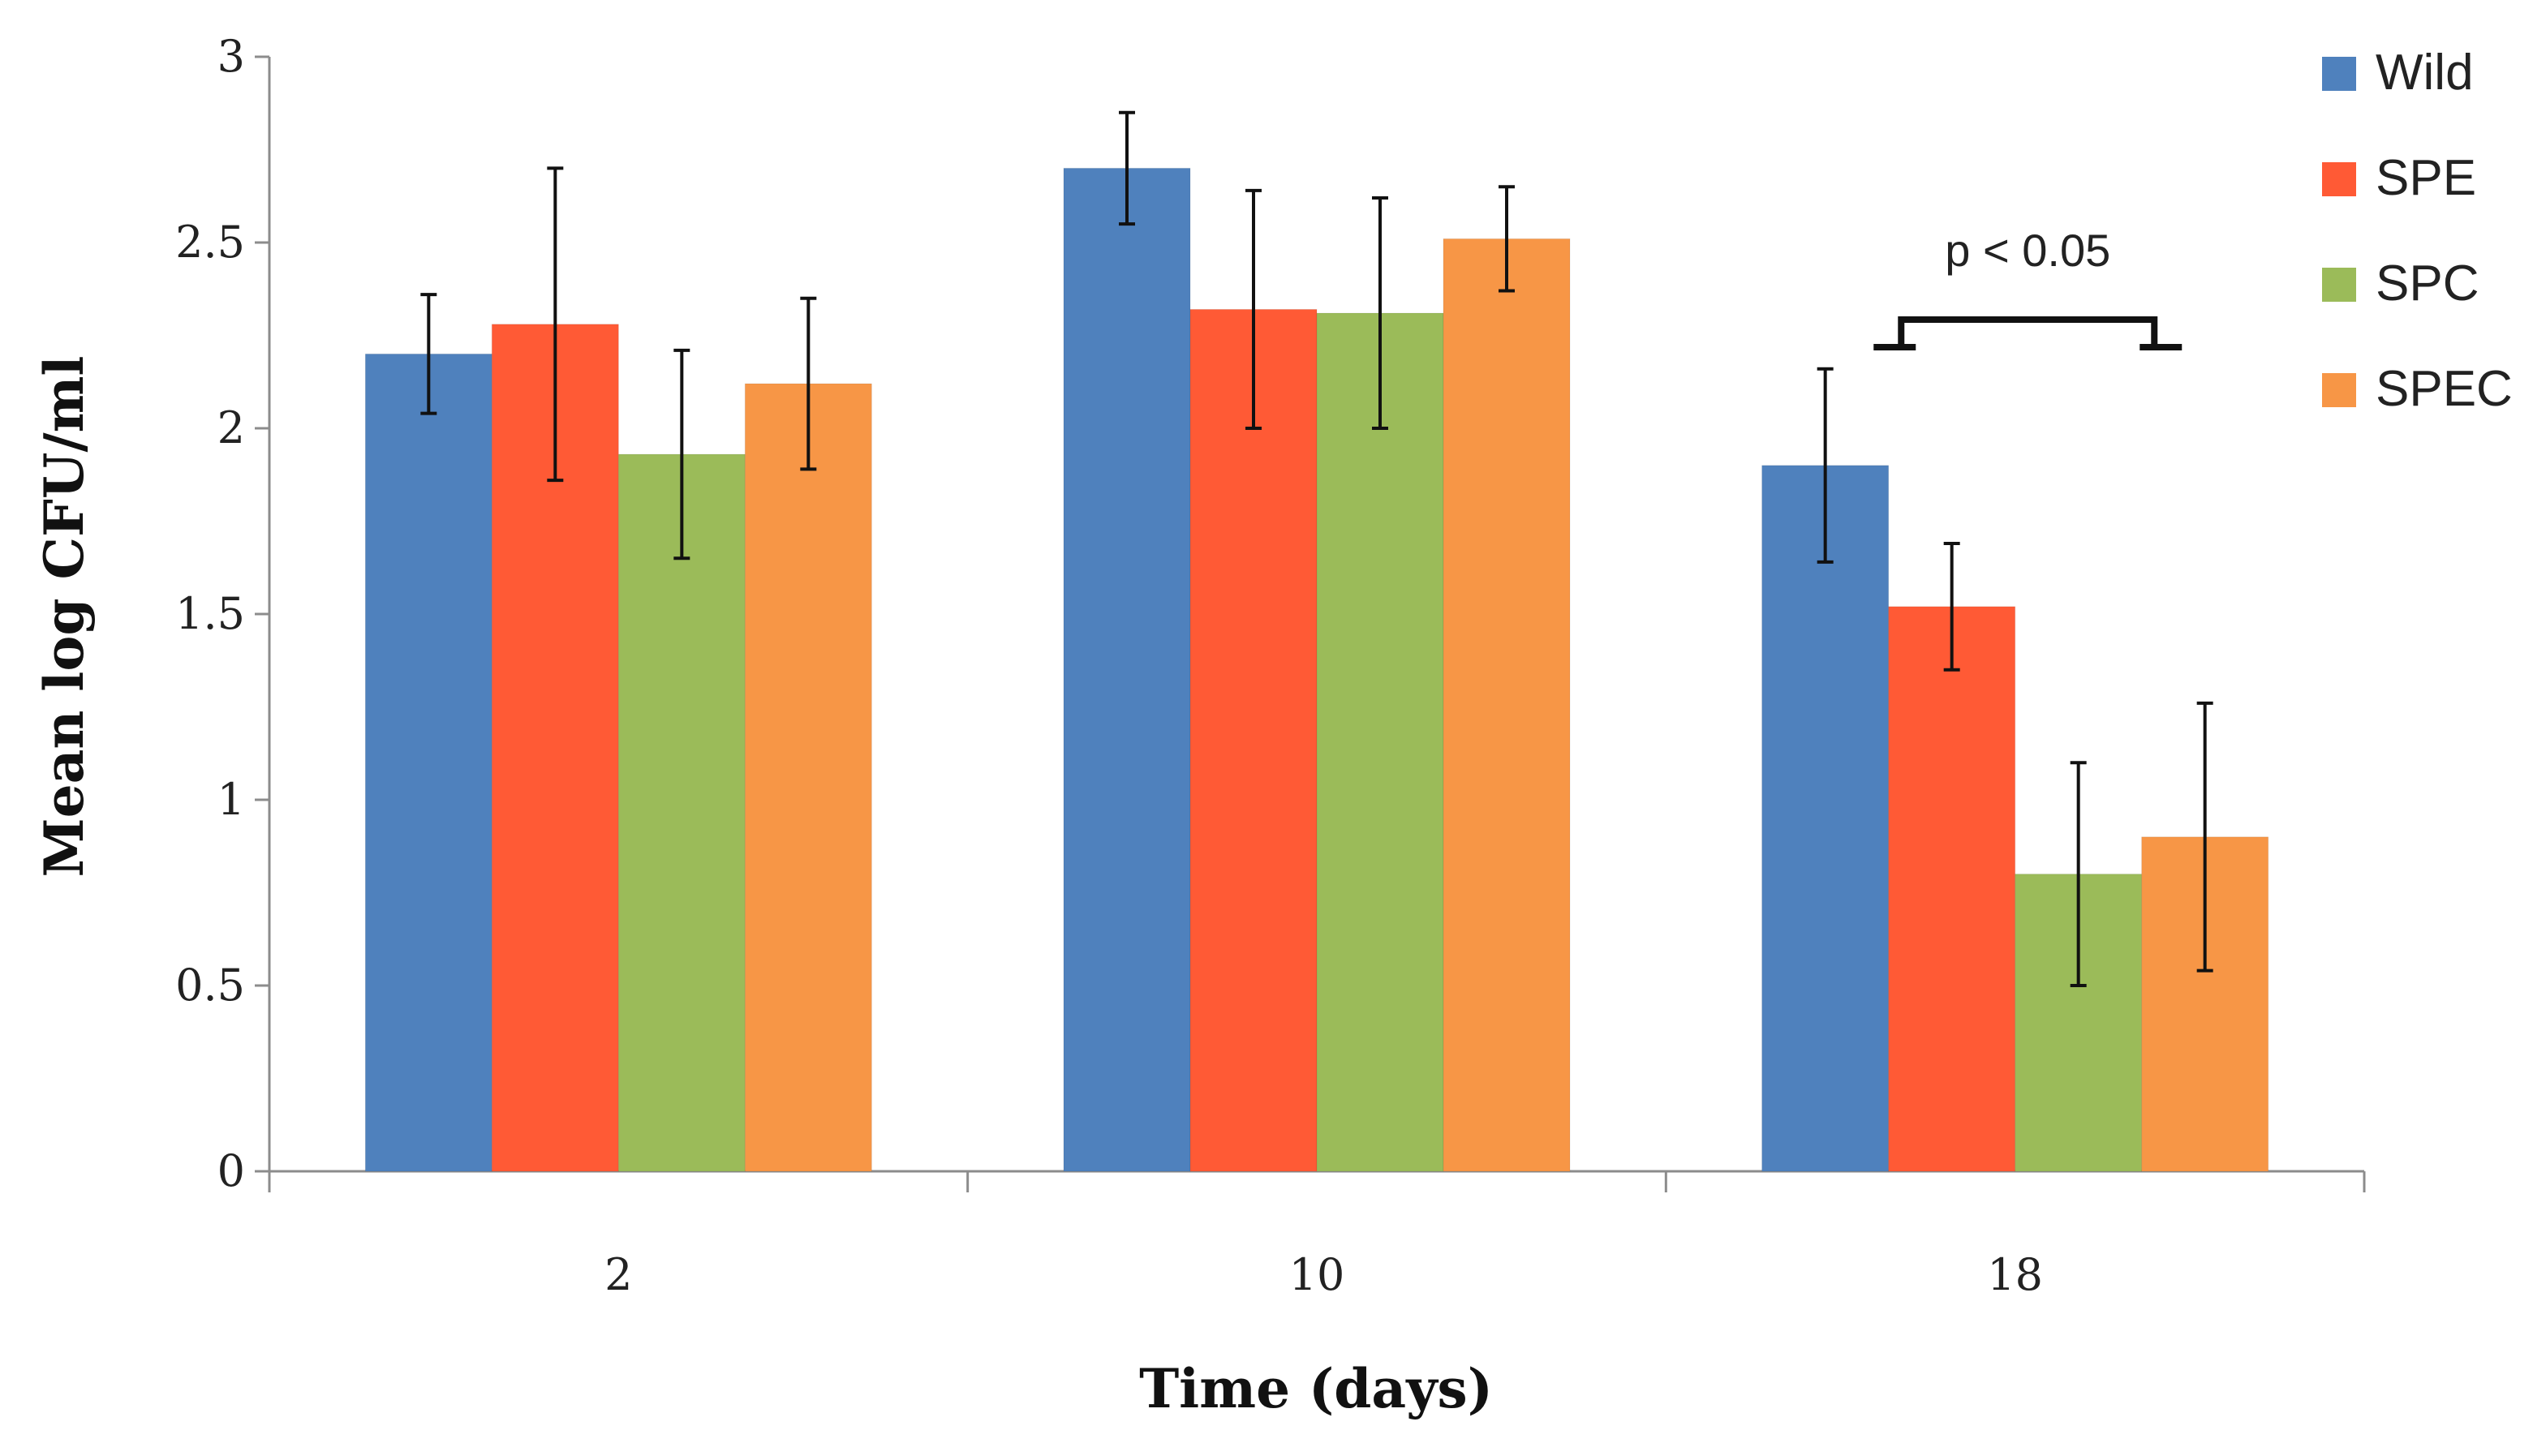 The width and height of the screenshot is (2533, 1456). What do you see at coordinates (210, 613) in the screenshot?
I see `y-tick-label: 1.5` at bounding box center [210, 613].